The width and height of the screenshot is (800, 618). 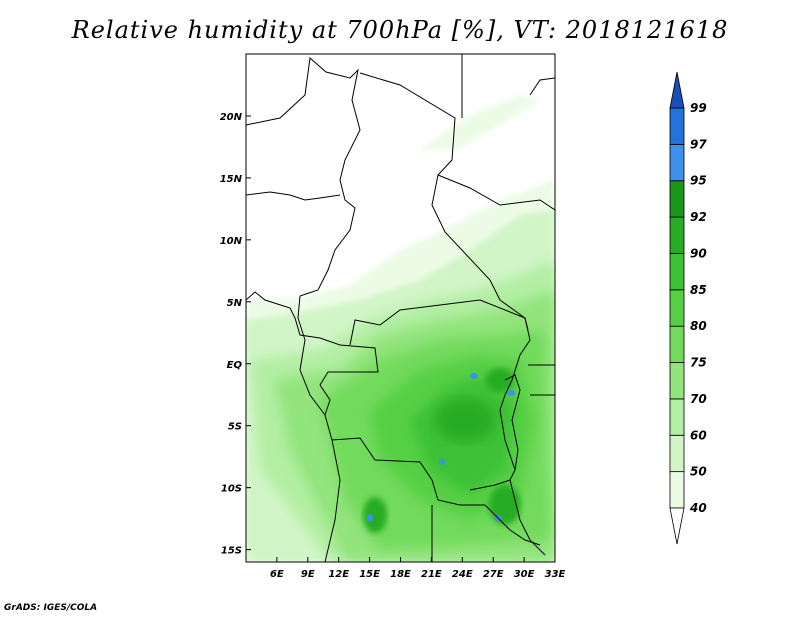 I want to click on lon-tick-label: 12E, so click(x=338, y=574).